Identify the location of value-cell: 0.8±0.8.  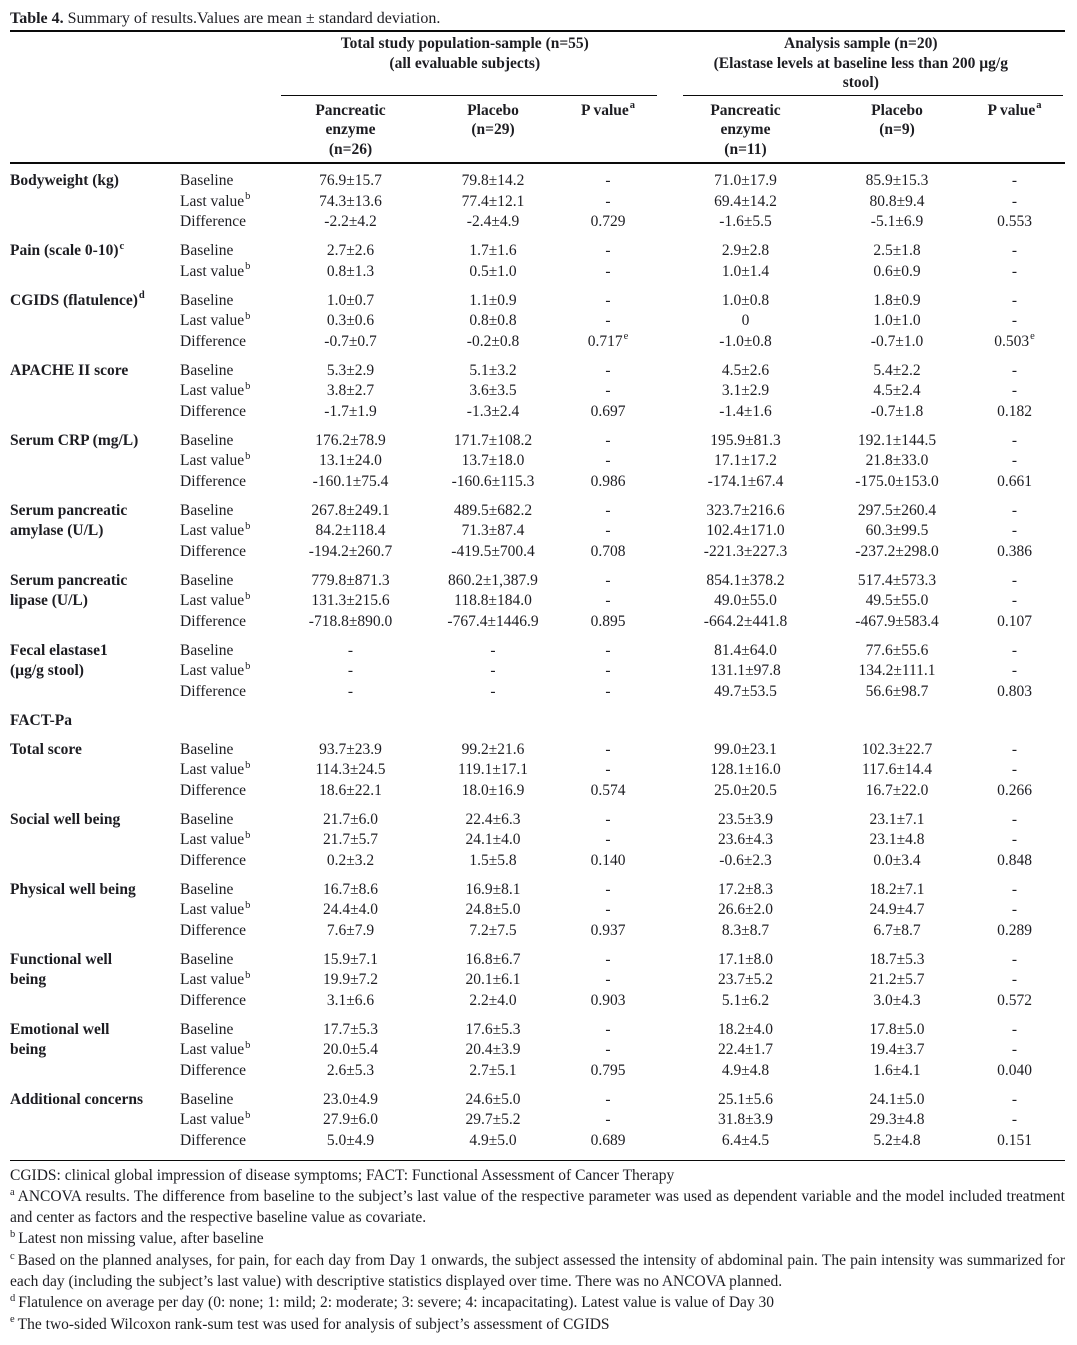
(493, 320).